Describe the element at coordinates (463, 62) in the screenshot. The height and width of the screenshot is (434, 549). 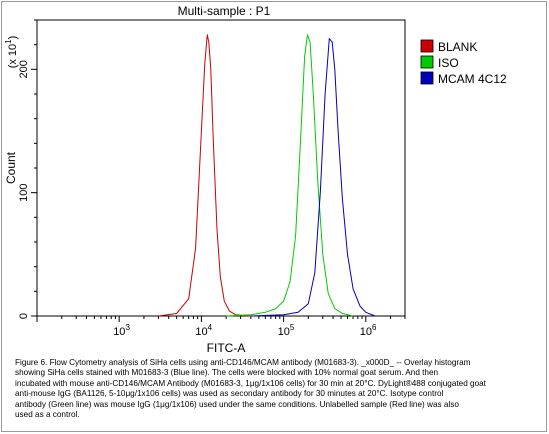
I see `legend: BLANK ISO MCAM 4C12` at that location.